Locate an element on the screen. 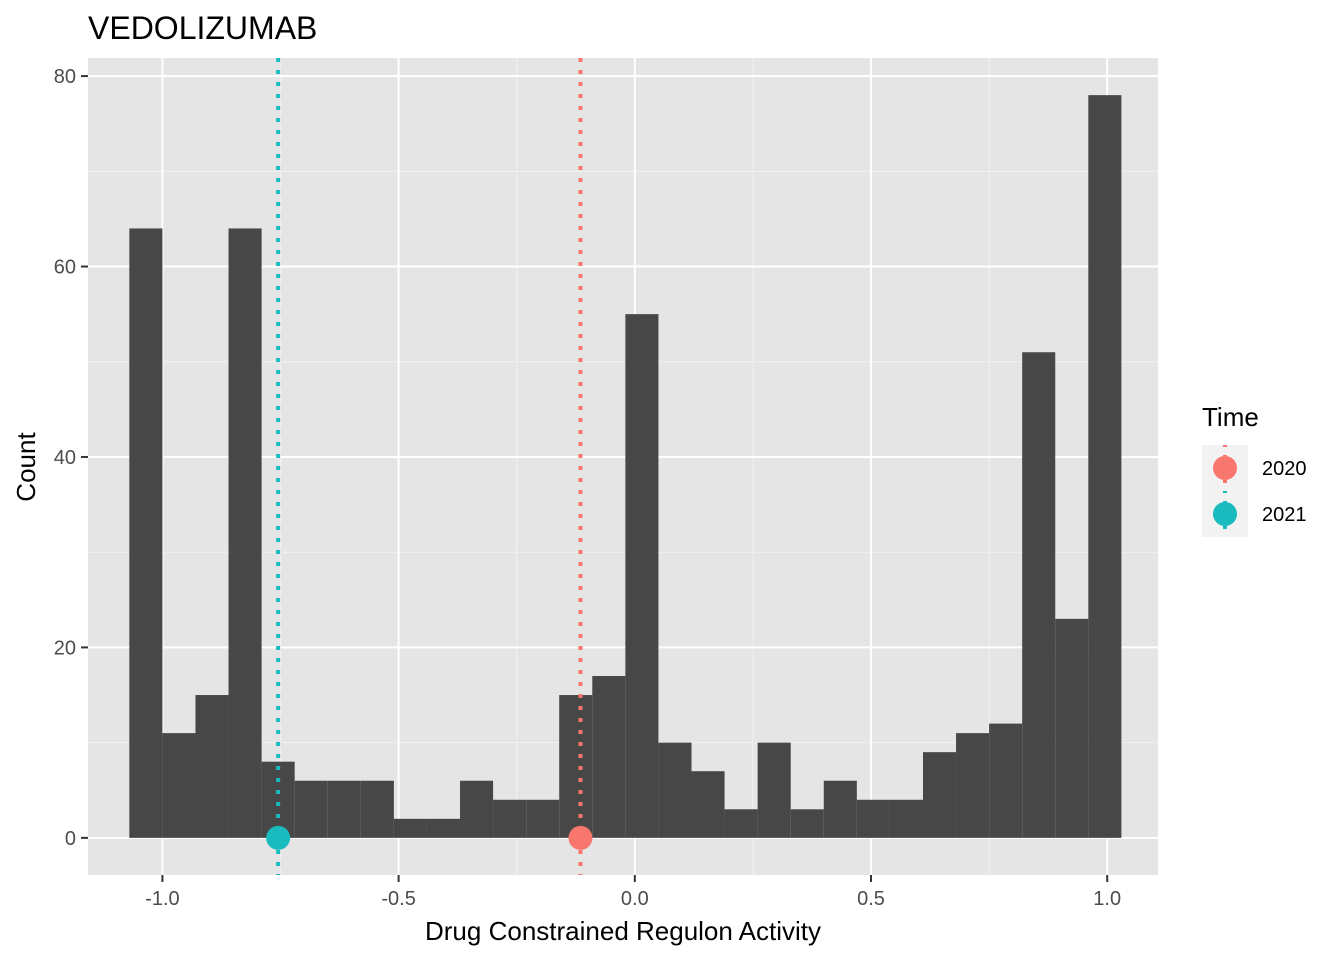  x-tick-label: 0.0 is located at coordinates (635, 899).